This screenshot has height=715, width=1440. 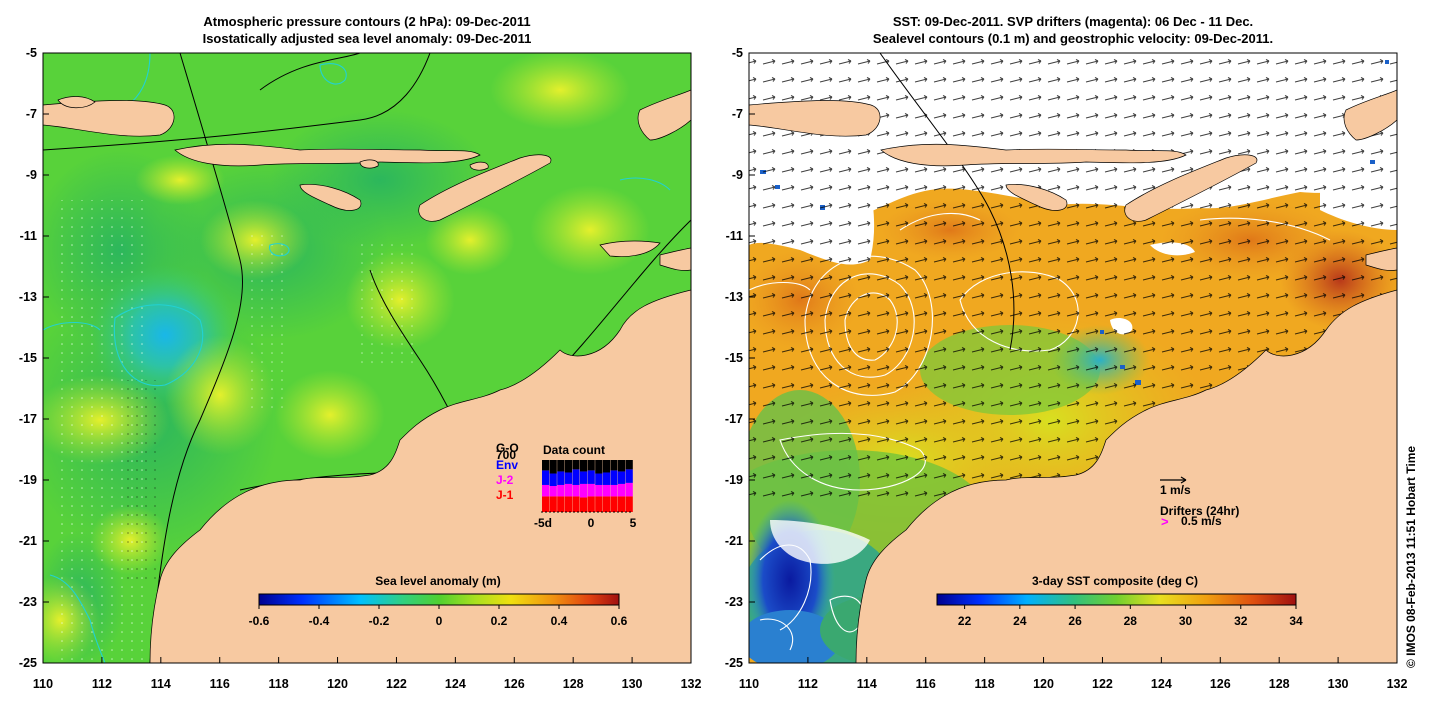 What do you see at coordinates (28, 541) in the screenshot?
I see `left-lat-label: -21` at bounding box center [28, 541].